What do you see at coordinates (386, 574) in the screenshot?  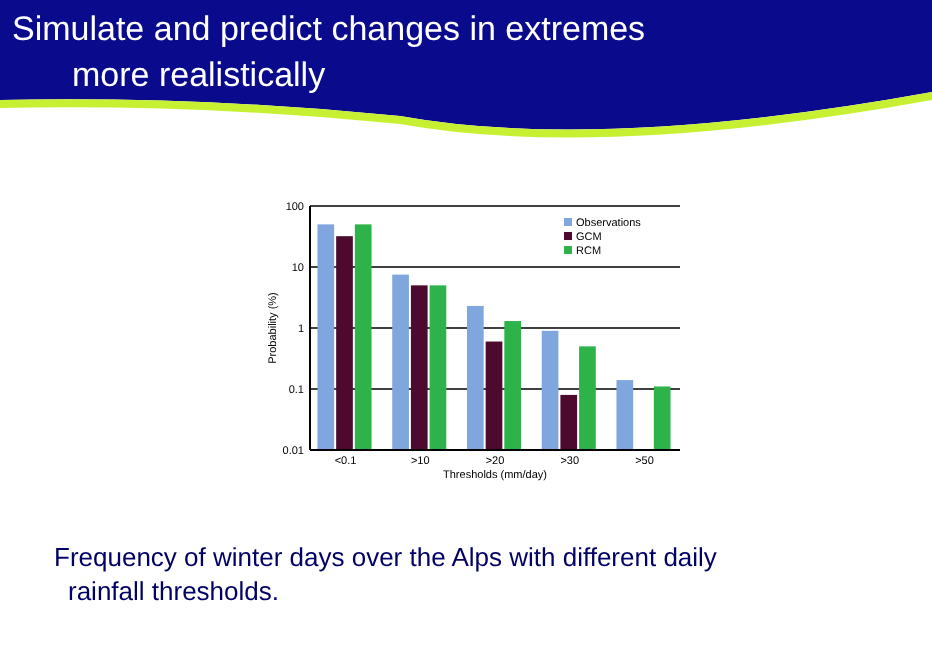 I see `text: Frequency of winter days over the Alps with different daily rainfall thresholds.` at bounding box center [386, 574].